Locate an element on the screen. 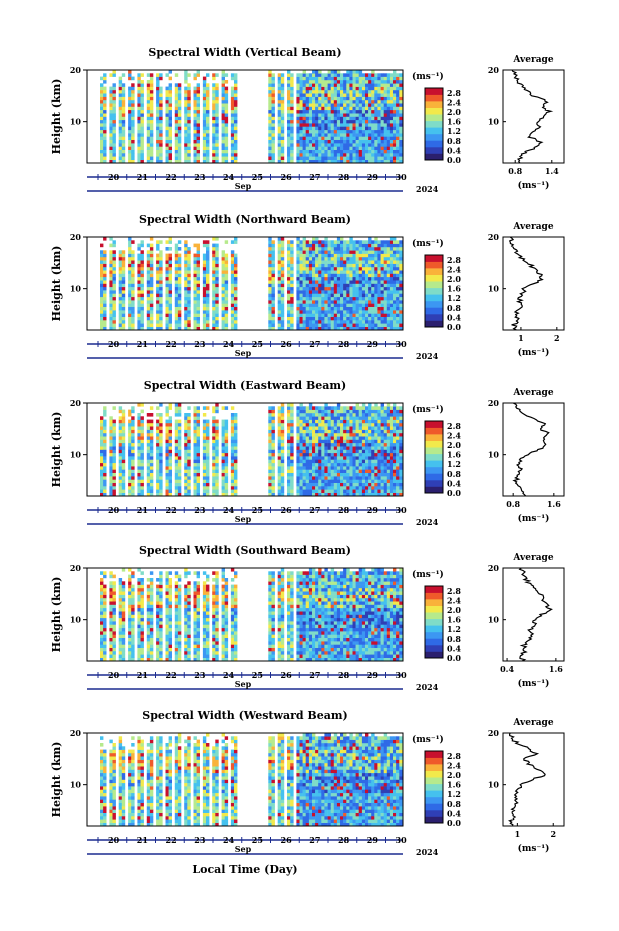  year-label: 2024 is located at coordinates (427, 356).